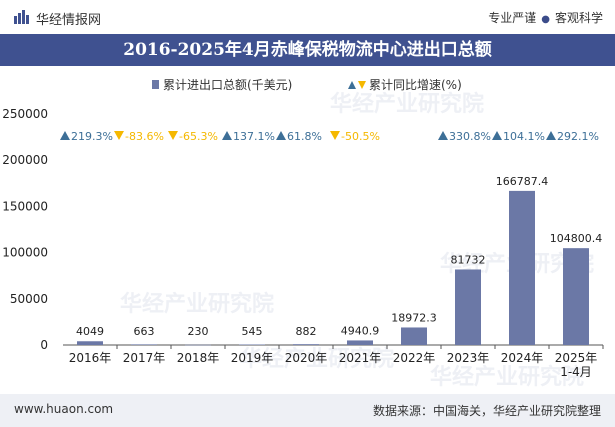 The image size is (615, 427). Describe the element at coordinates (360, 136) in the screenshot. I see `growth-label-5: -50.5%` at that location.